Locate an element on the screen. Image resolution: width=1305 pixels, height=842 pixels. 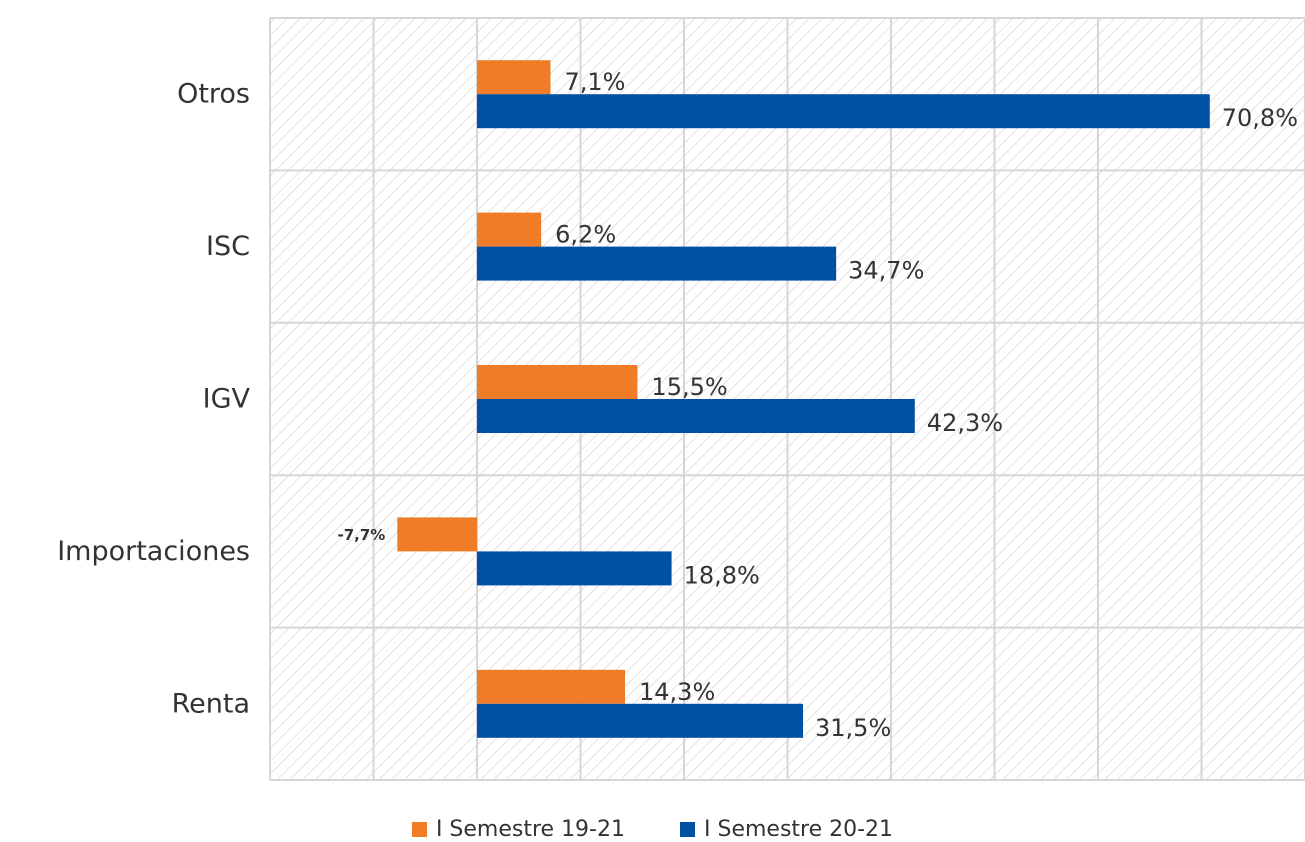
category-label: Otros is located at coordinates (213, 94).